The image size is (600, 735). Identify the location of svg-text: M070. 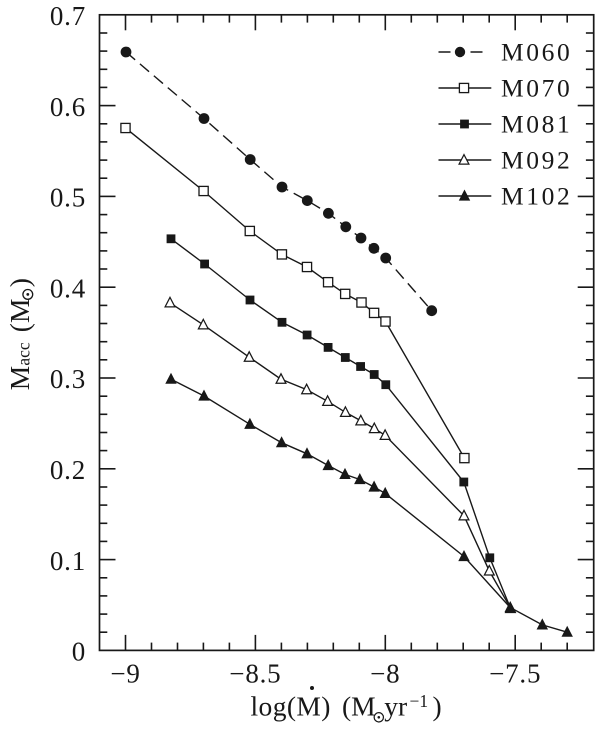
(536, 87).